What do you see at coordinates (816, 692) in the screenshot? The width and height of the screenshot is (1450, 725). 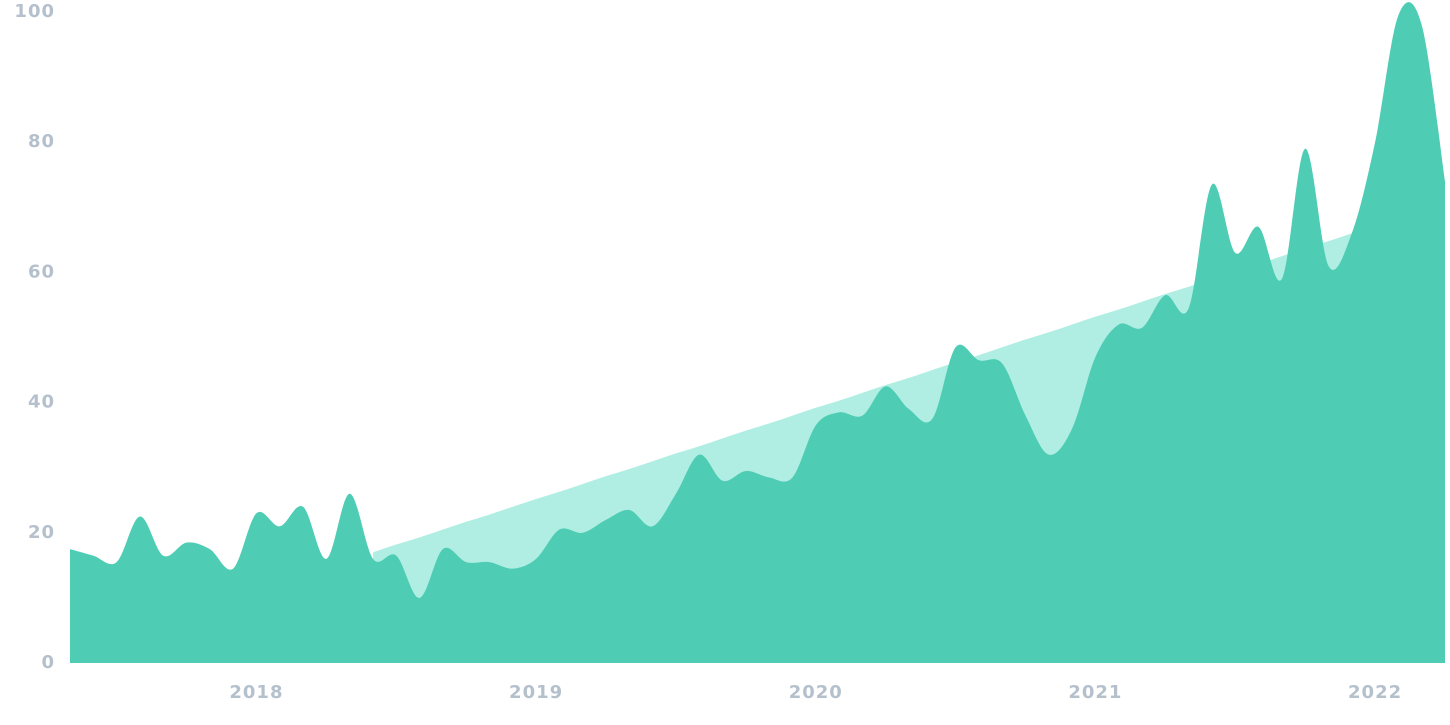 I see `x-tick-label: 2020` at bounding box center [816, 692].